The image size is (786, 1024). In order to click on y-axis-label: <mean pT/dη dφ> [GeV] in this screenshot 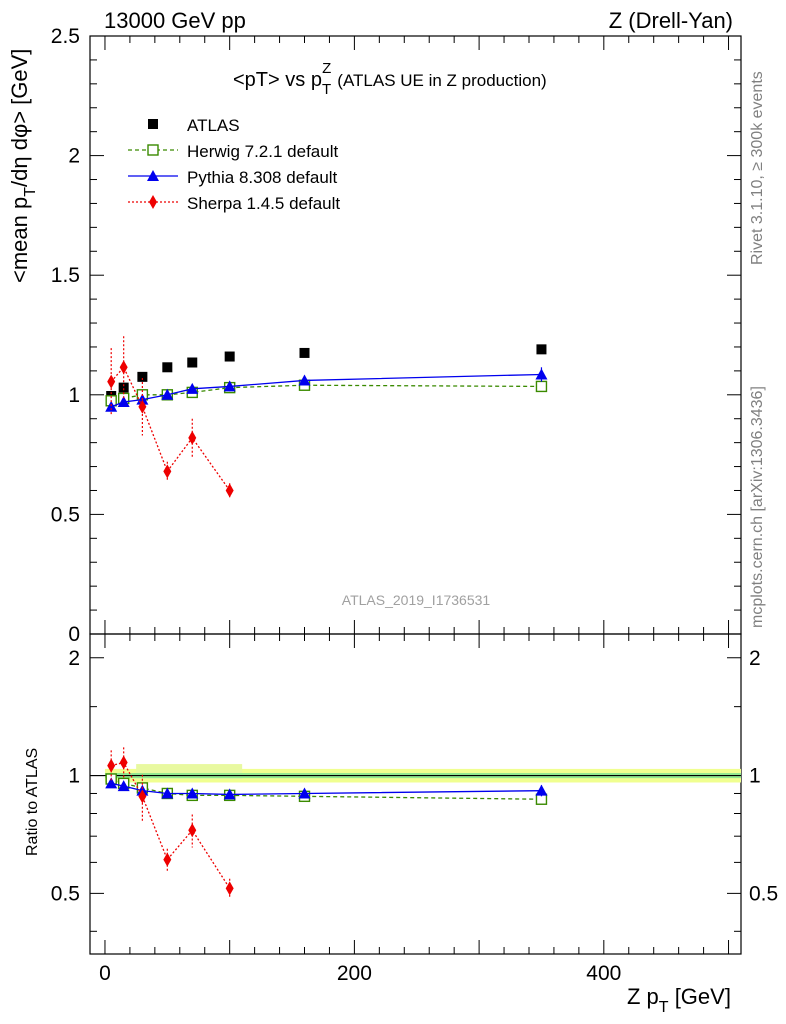, I will do `click(23, 166)`.